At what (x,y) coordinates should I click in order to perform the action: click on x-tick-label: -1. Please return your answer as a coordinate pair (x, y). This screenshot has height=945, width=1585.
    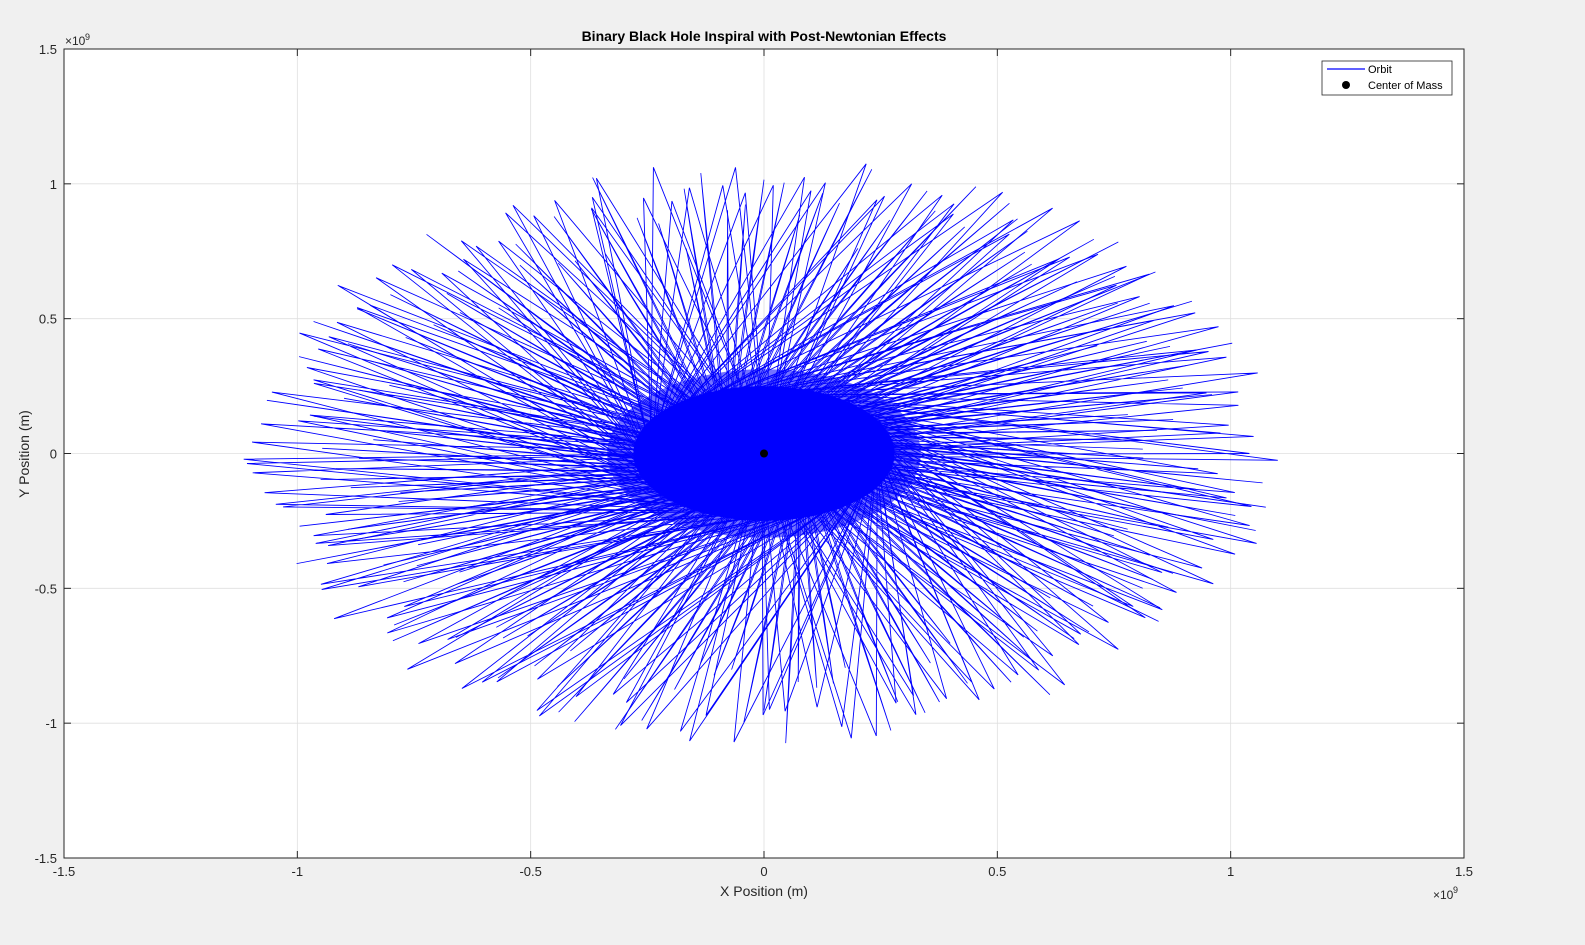
    Looking at the image, I should click on (298, 871).